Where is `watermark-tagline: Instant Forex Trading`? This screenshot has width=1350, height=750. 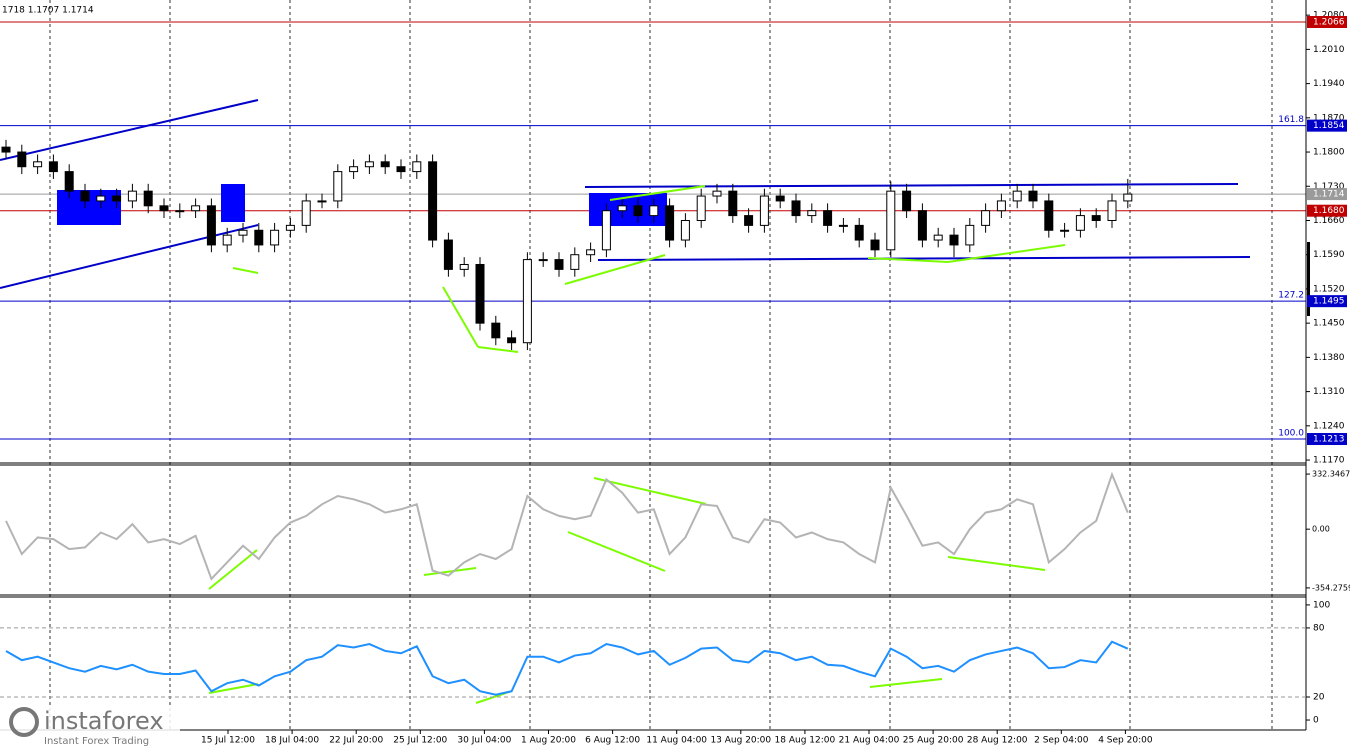
watermark-tagline: Instant Forex Trading is located at coordinates (96, 741).